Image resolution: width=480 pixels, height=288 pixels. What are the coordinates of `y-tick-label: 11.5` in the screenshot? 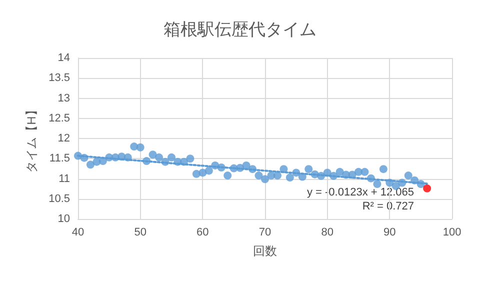 It's located at (59, 158).